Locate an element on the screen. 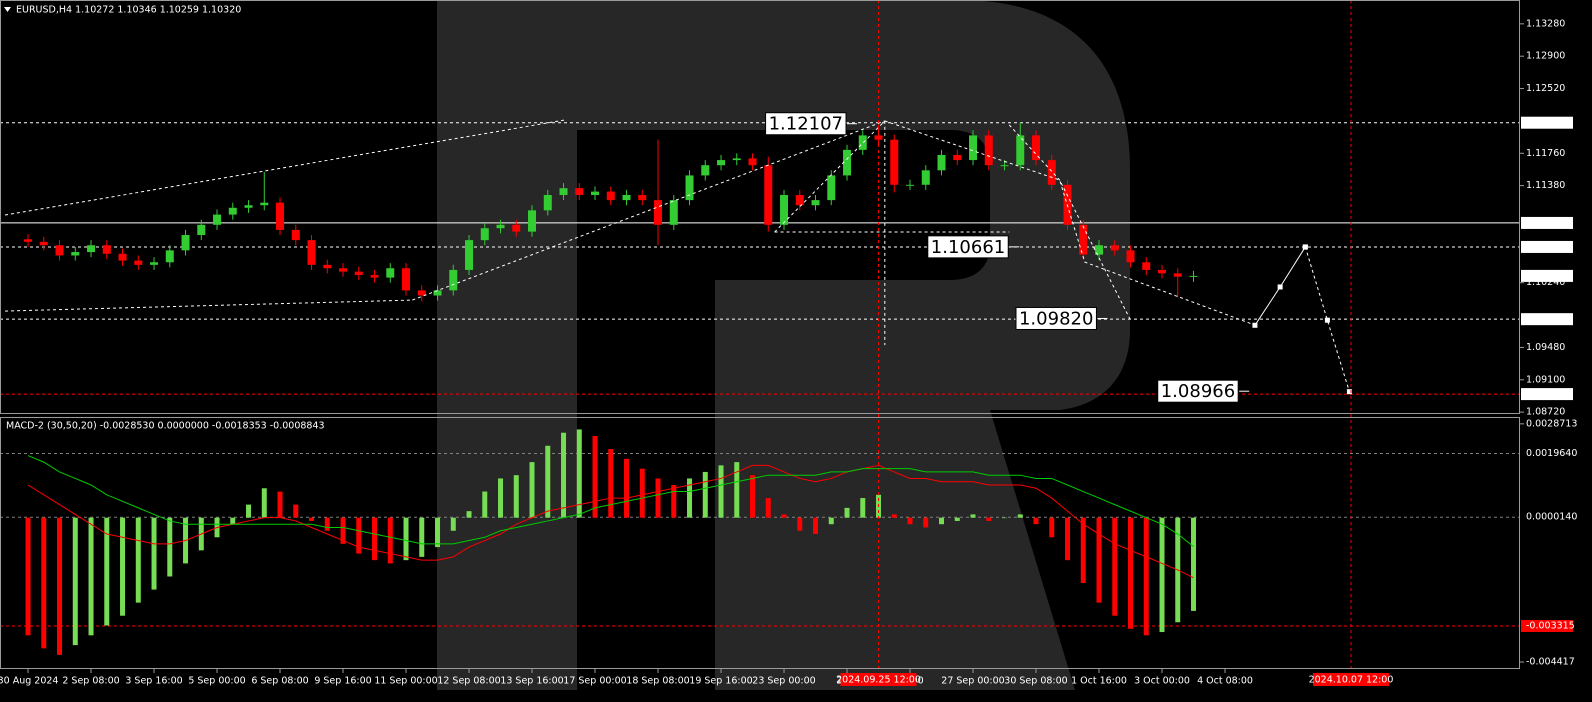  price-tag-label: 1.12107 is located at coordinates (806, 124).